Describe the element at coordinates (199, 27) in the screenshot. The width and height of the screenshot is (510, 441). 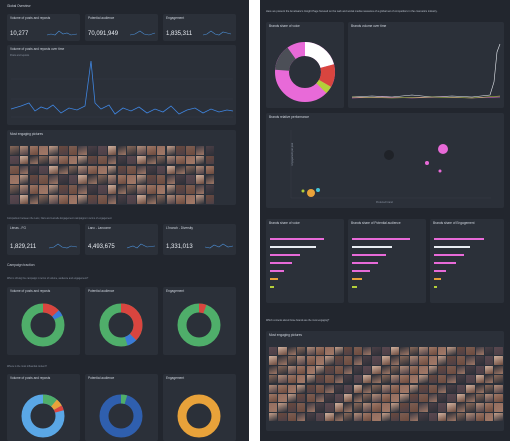
I see `kpi-engagement-card: Engagement 1,835,311` at that location.